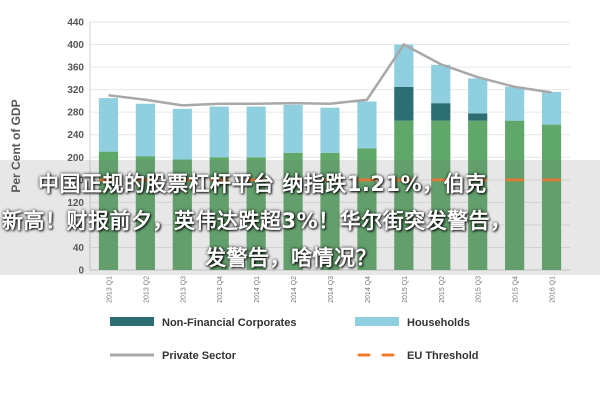 The width and height of the screenshot is (600, 400). What do you see at coordinates (438, 323) in the screenshot?
I see `legend-label: Households` at bounding box center [438, 323].